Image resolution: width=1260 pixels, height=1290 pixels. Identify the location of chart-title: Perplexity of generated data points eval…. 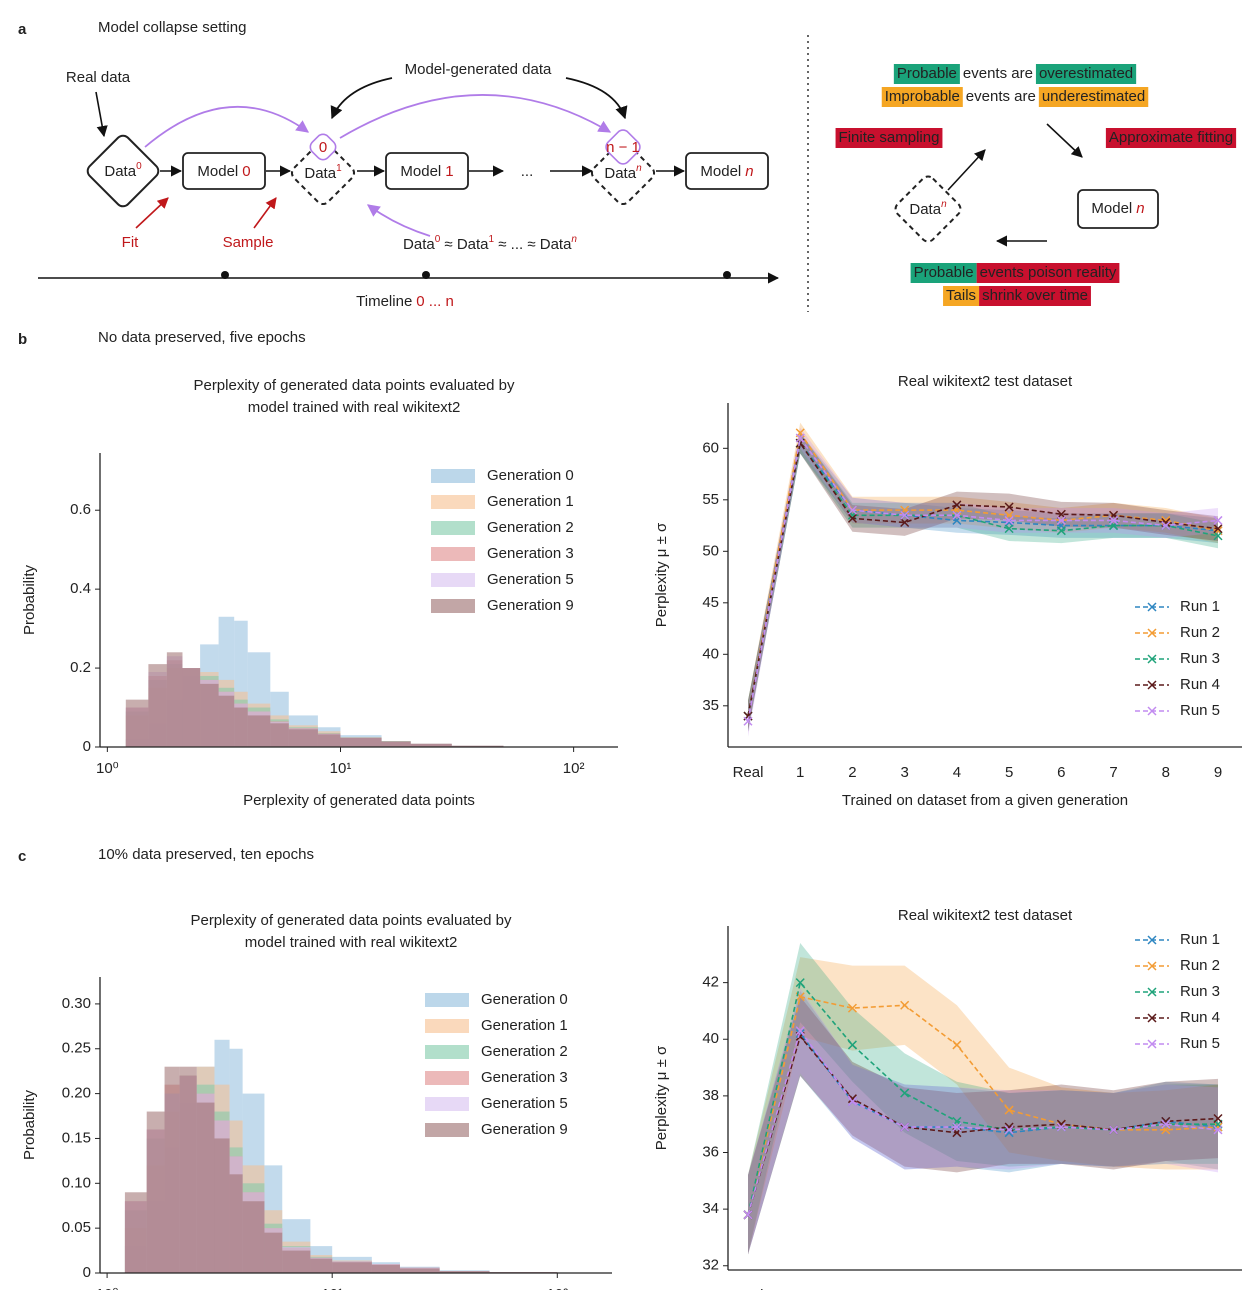
(351, 920).